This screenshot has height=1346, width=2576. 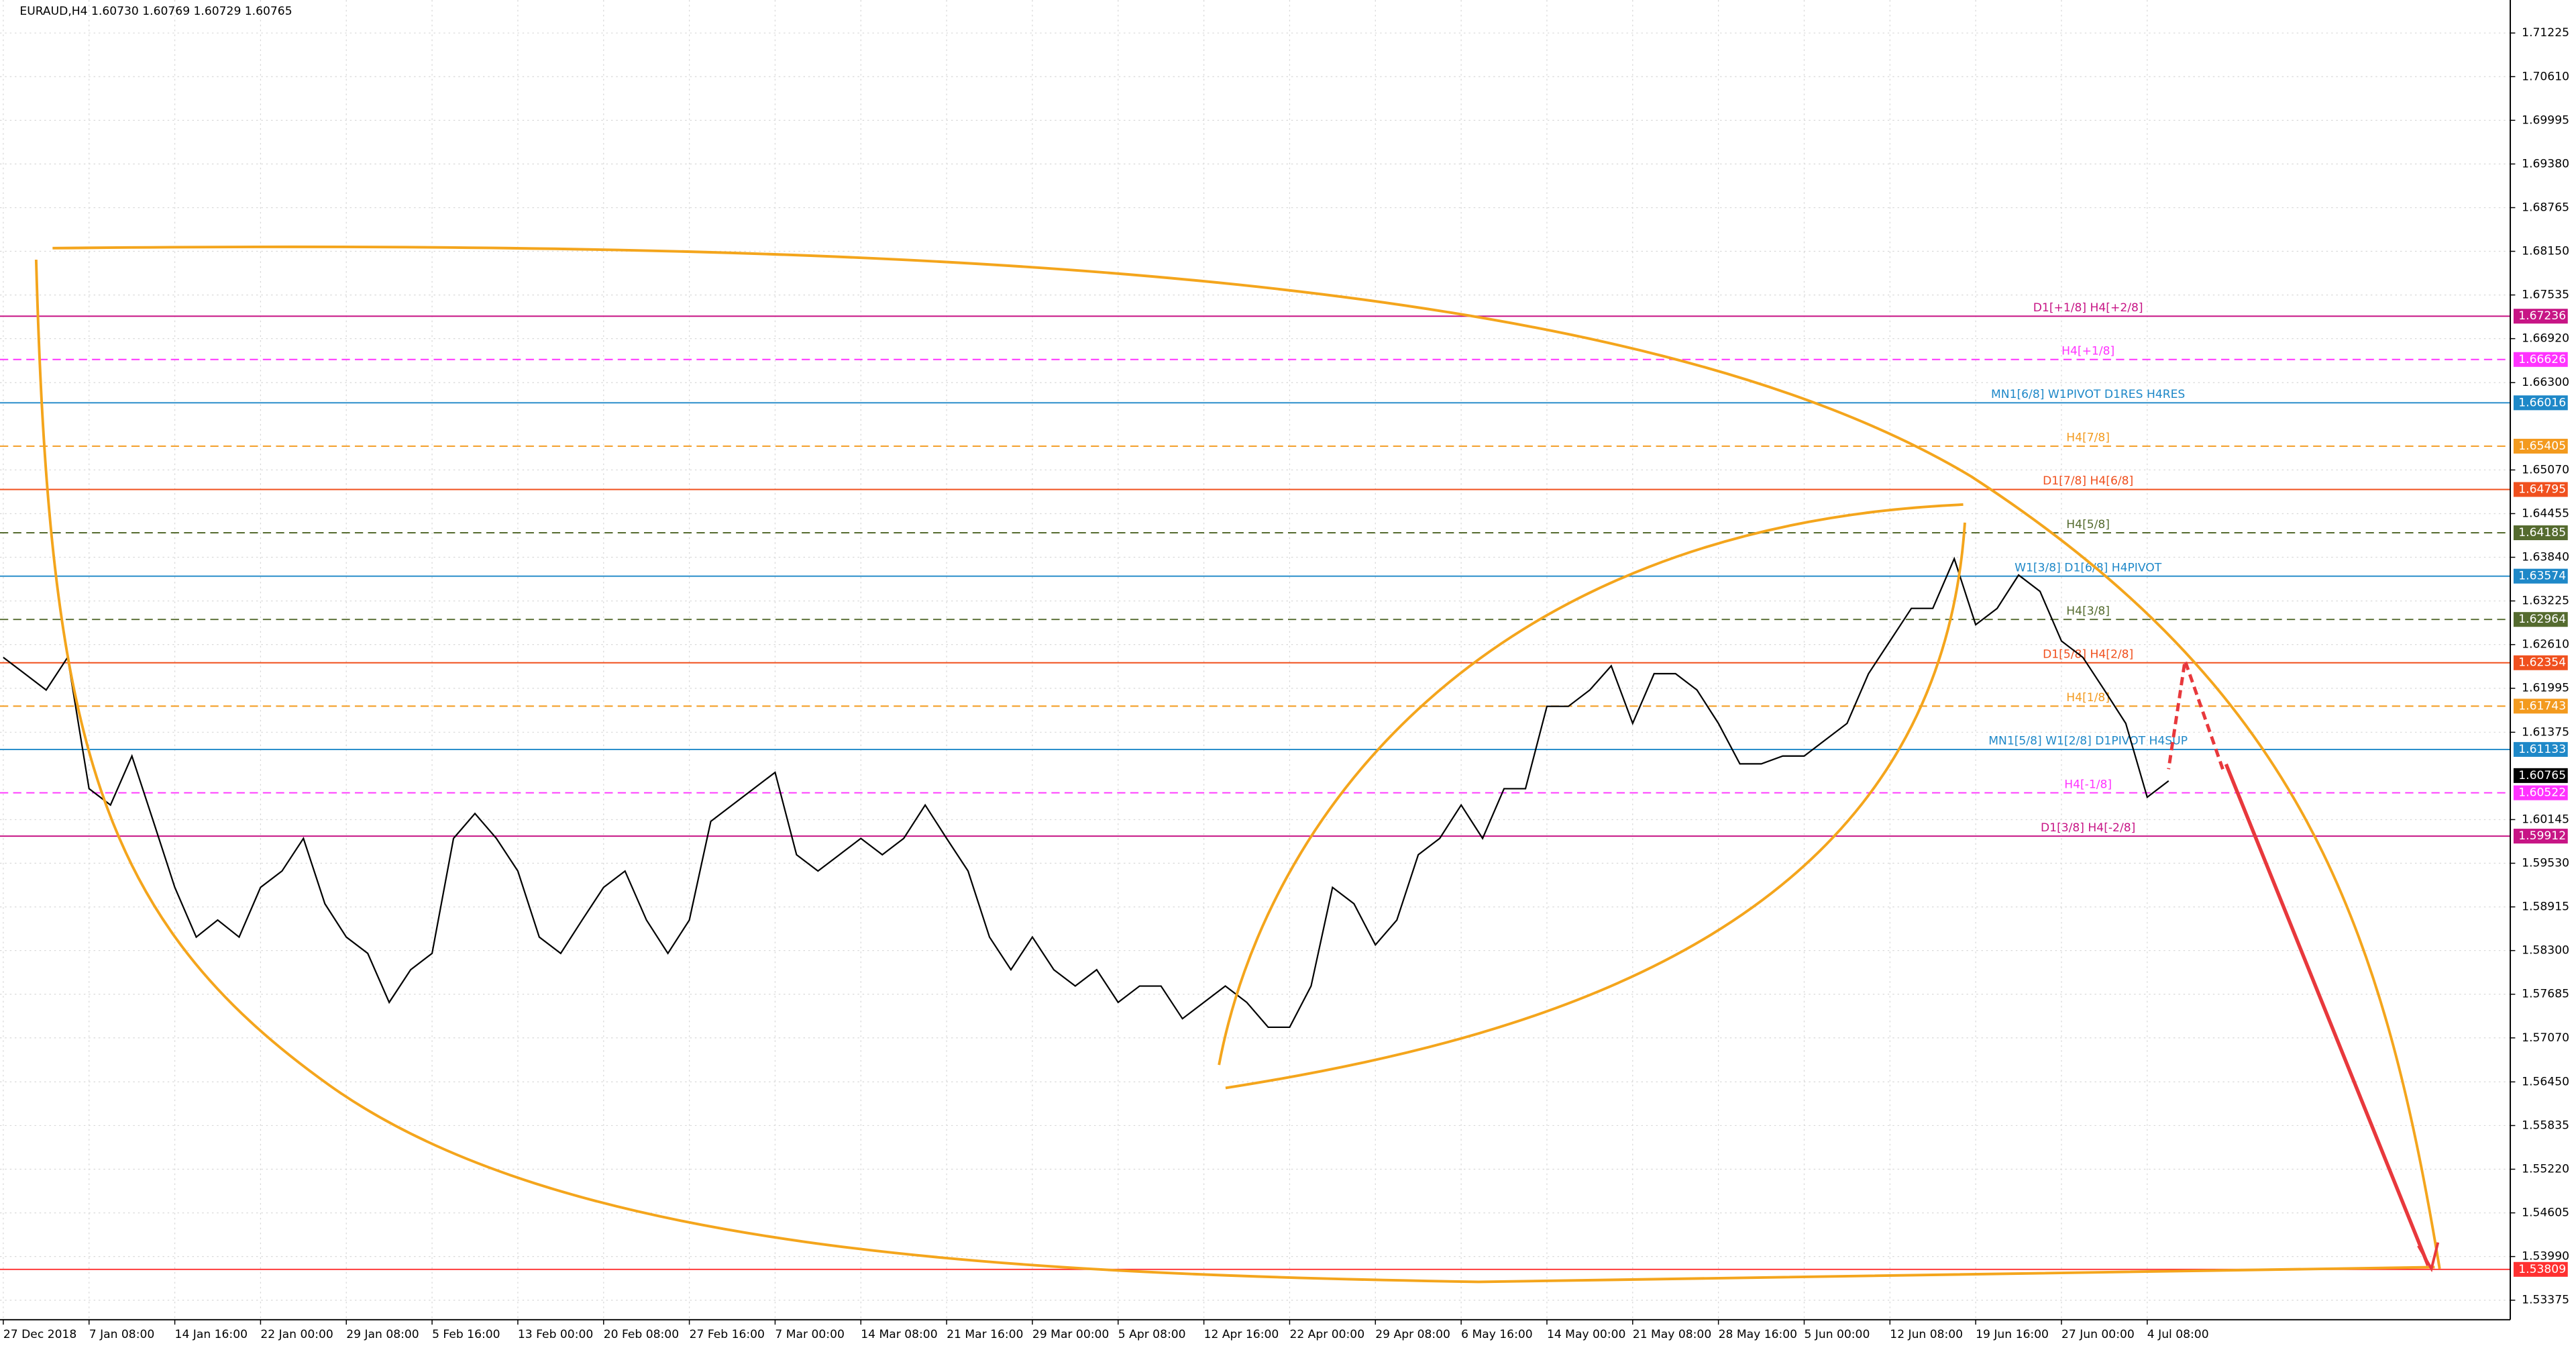 I want to click on price-tag-label: 1.66016, so click(x=2542, y=403).